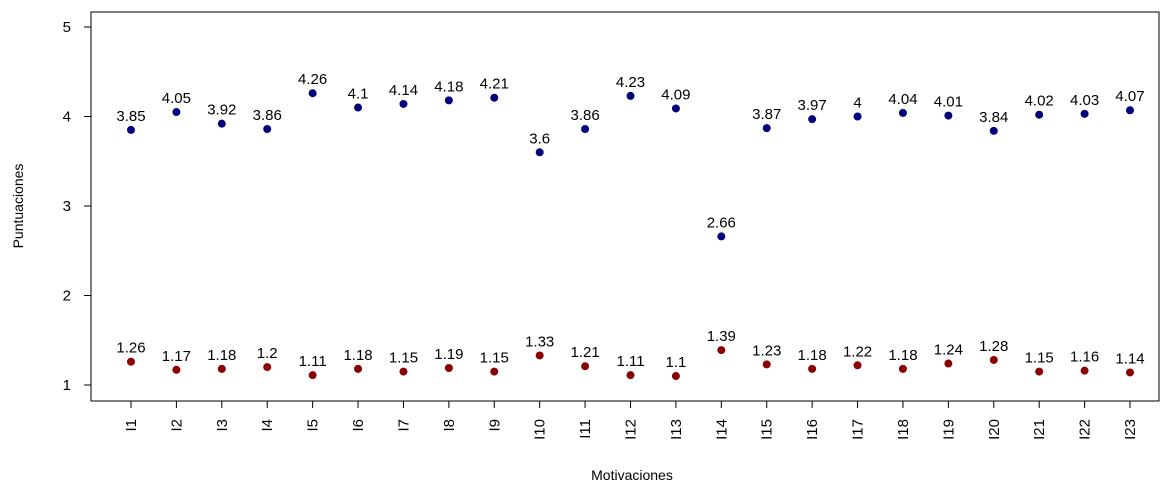 The height and width of the screenshot is (485, 1165). What do you see at coordinates (313, 361) in the screenshot?
I see `data-label: 1.11` at bounding box center [313, 361].